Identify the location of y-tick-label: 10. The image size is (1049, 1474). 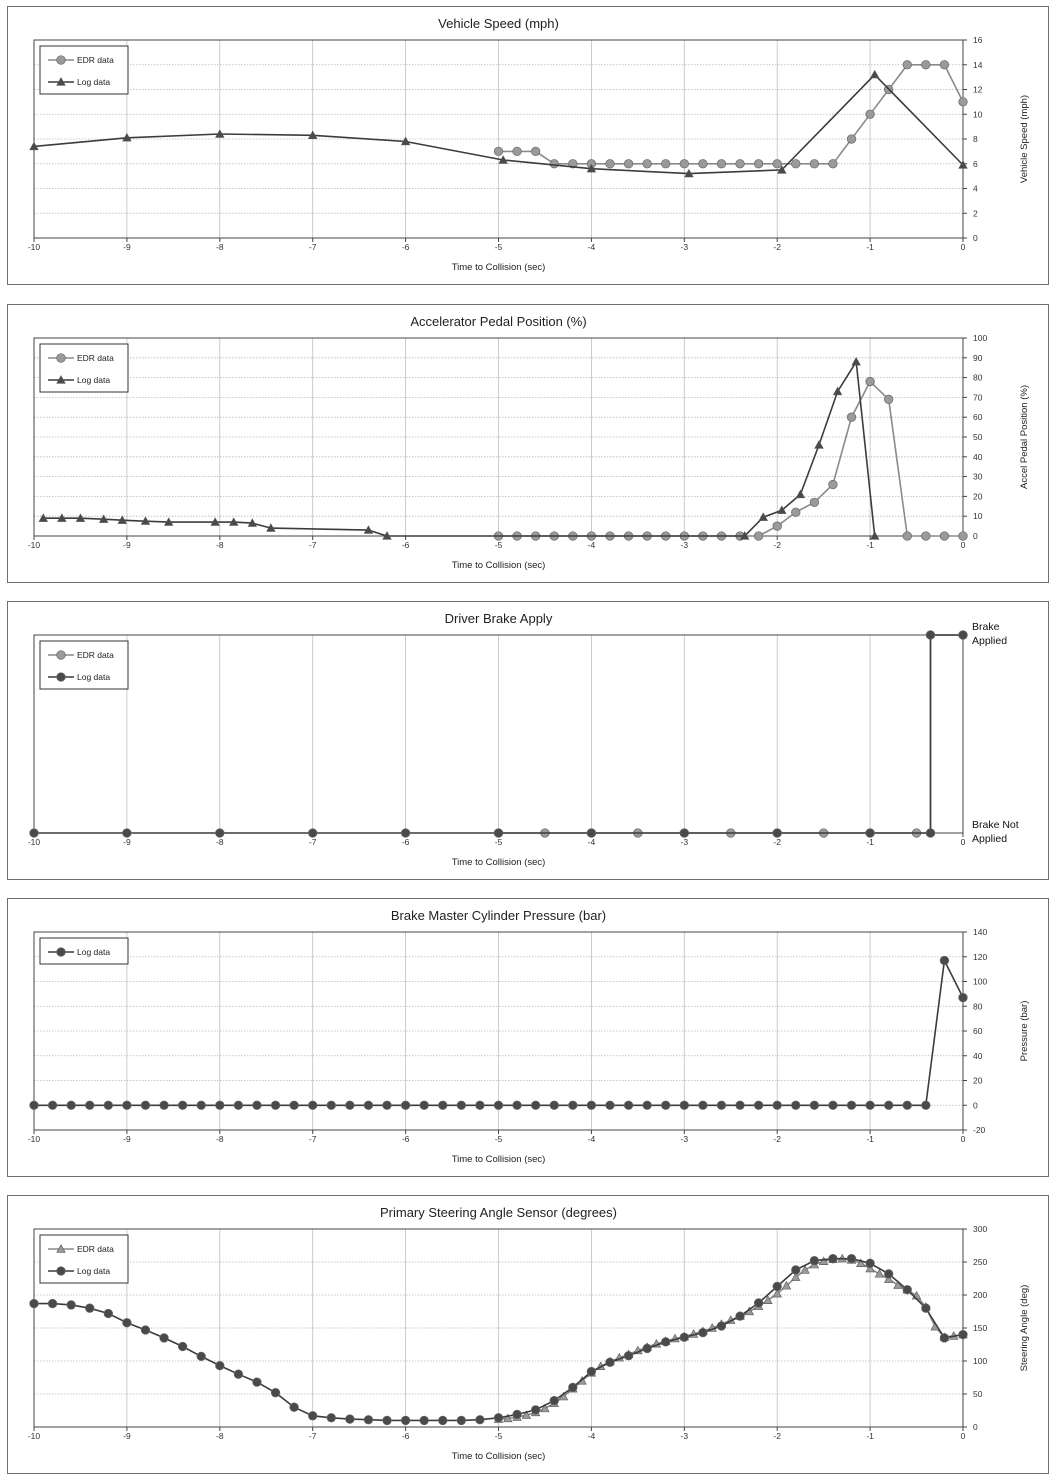
(978, 114).